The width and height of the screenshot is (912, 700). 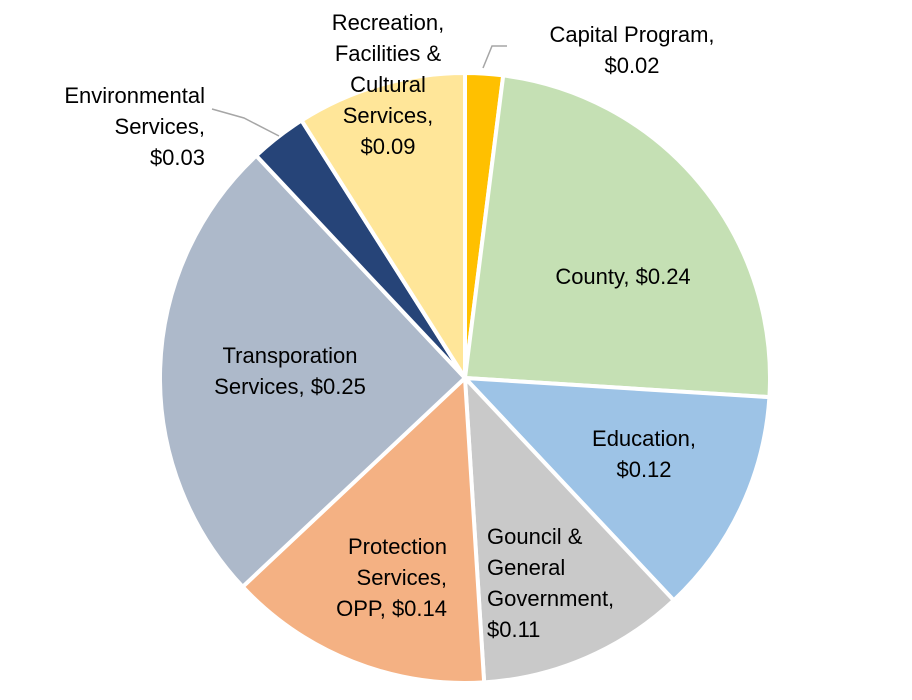 What do you see at coordinates (388, 53) in the screenshot?
I see `slice-label-line: Facilities &` at bounding box center [388, 53].